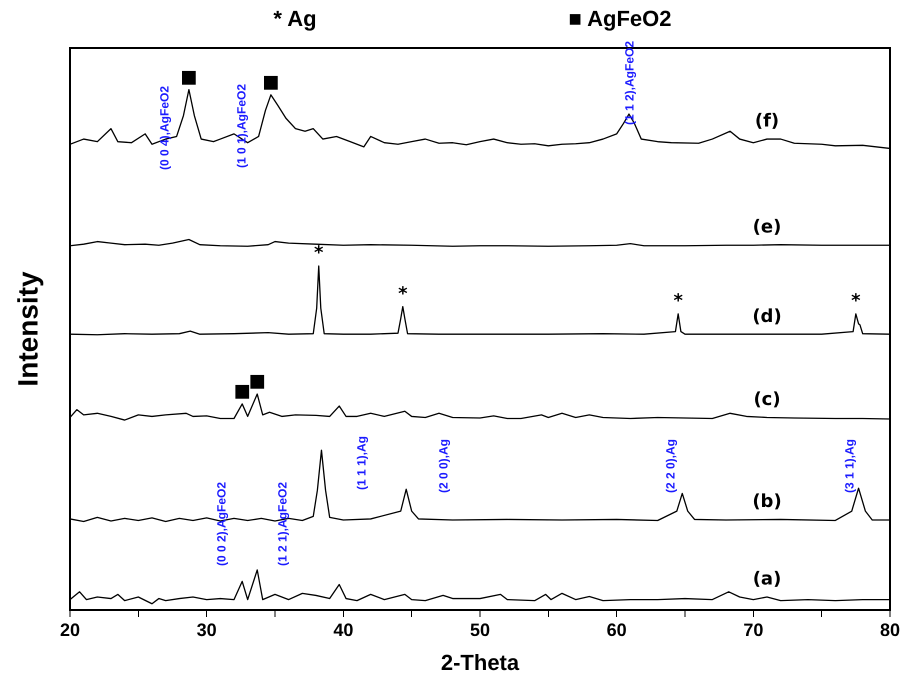  What do you see at coordinates (70, 630) in the screenshot?
I see `x-tick-label: 20` at bounding box center [70, 630].